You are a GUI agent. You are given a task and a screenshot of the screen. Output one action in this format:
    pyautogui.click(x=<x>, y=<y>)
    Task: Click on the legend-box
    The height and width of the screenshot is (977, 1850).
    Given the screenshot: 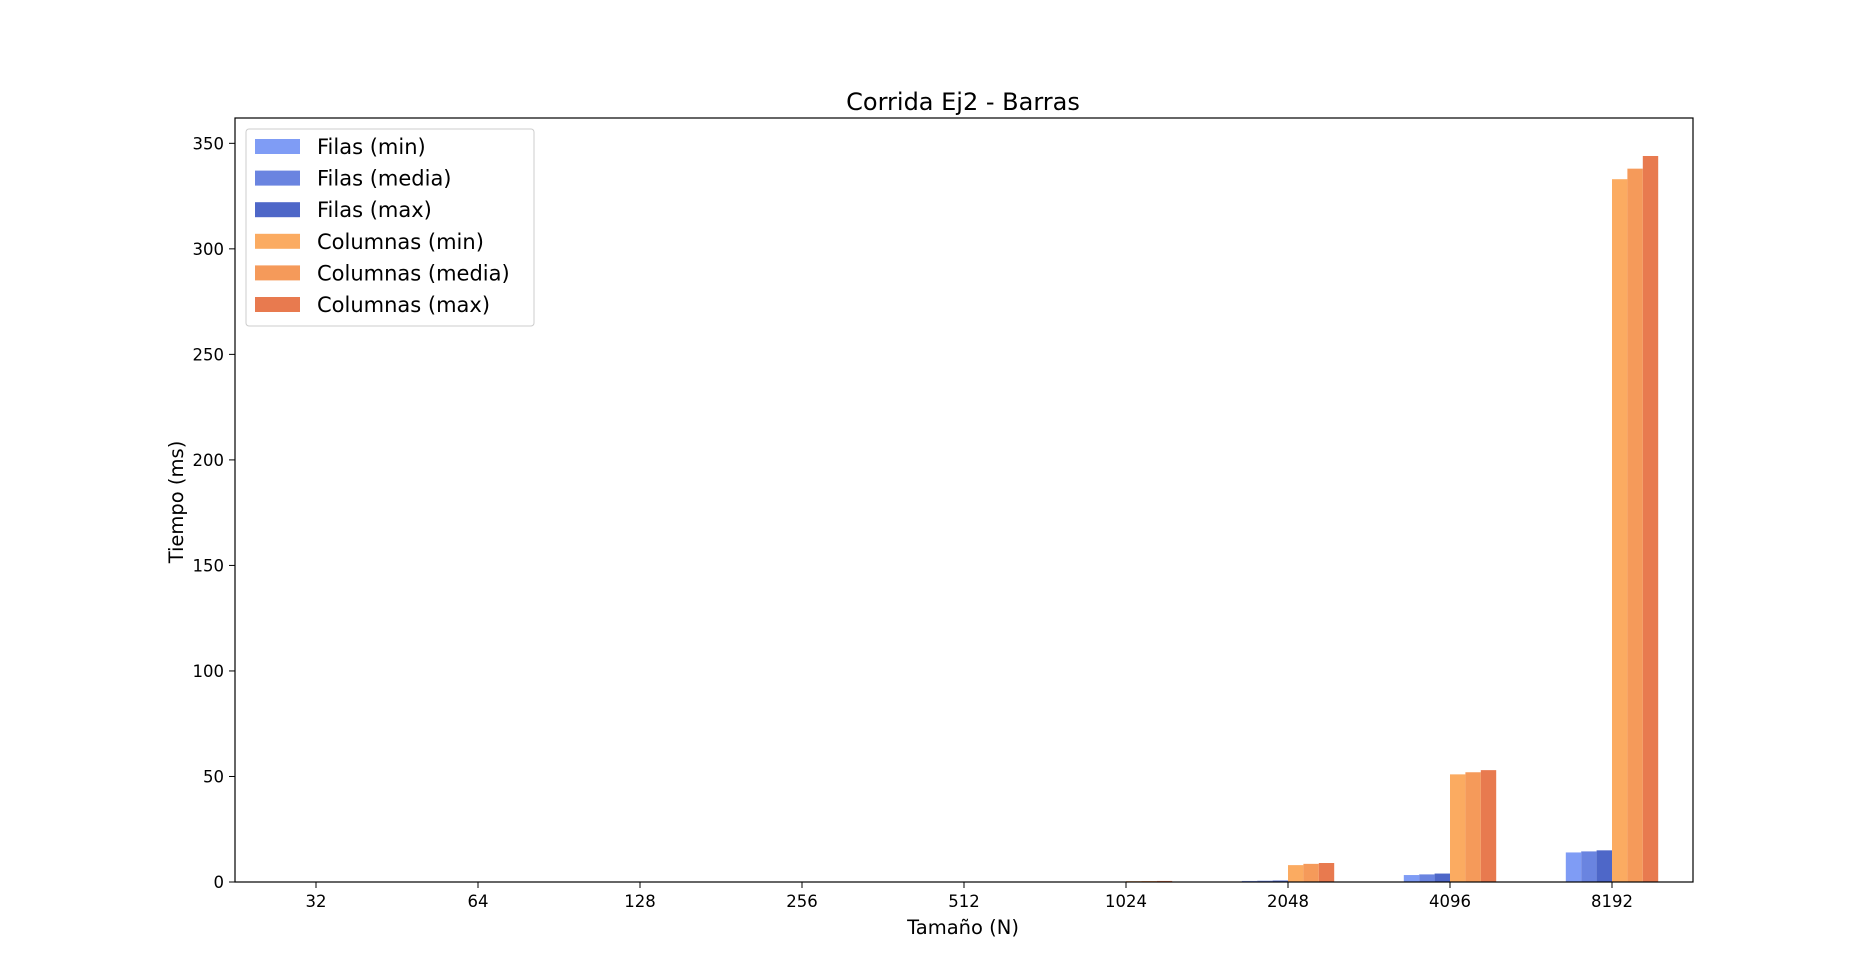 What is the action you would take?
    pyautogui.click(x=390, y=227)
    